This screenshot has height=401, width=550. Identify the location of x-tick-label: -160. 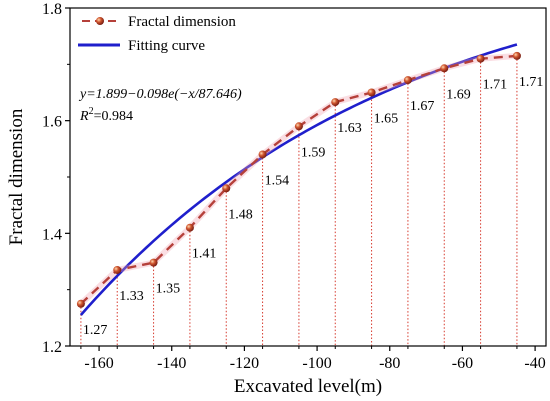
(98, 363).